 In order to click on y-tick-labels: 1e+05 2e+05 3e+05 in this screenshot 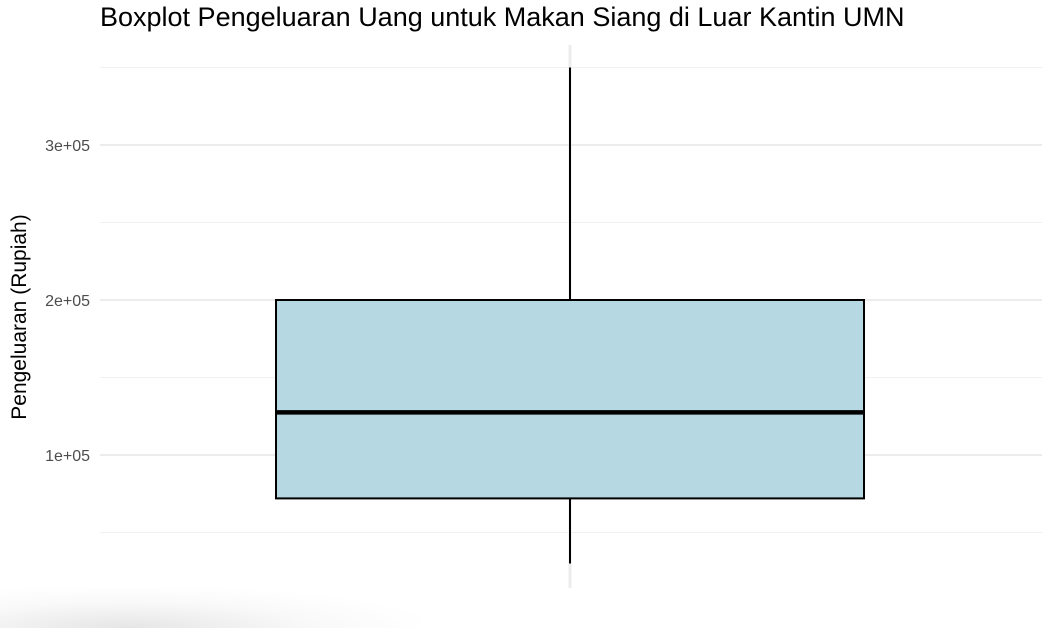, I will do `click(67, 301)`.